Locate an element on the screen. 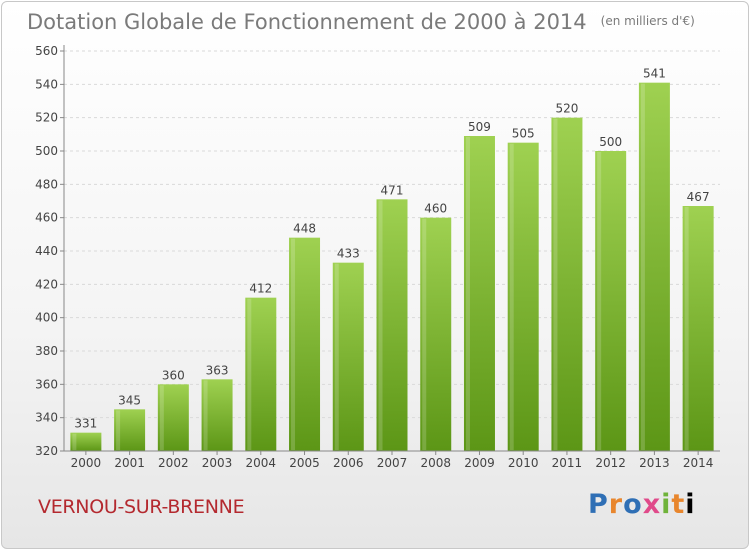 The height and width of the screenshot is (550, 750). x-tick-label: 2013 is located at coordinates (654, 463).